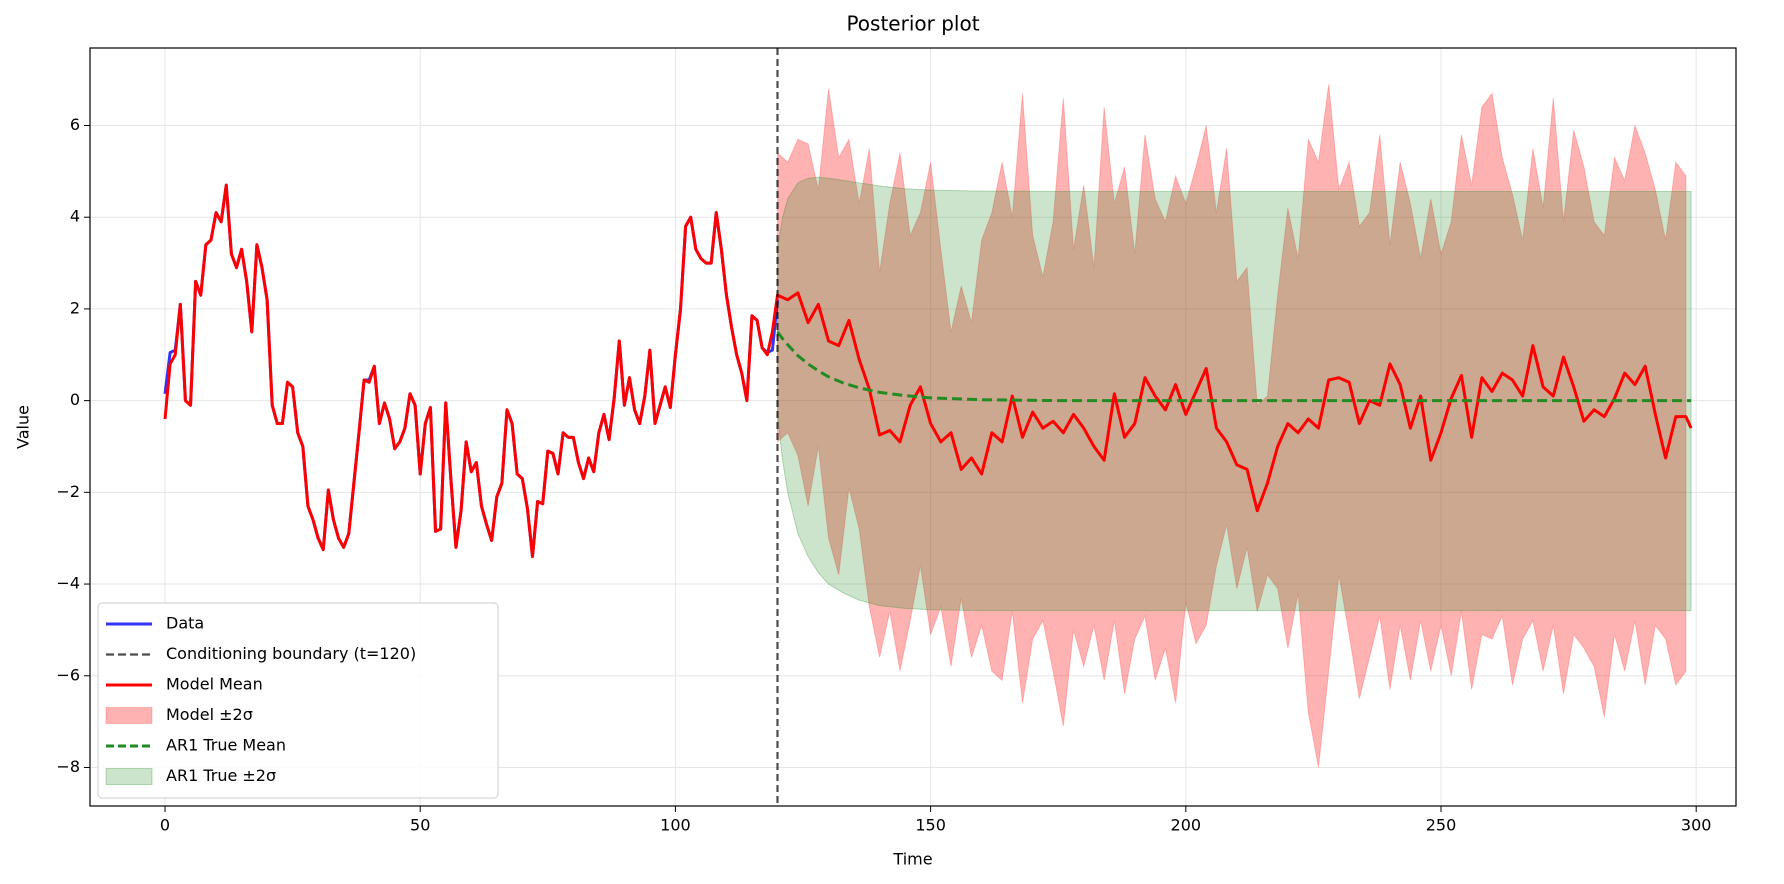 The height and width of the screenshot is (884, 1784). What do you see at coordinates (68, 674) in the screenshot?
I see `y-tick-label: −6` at bounding box center [68, 674].